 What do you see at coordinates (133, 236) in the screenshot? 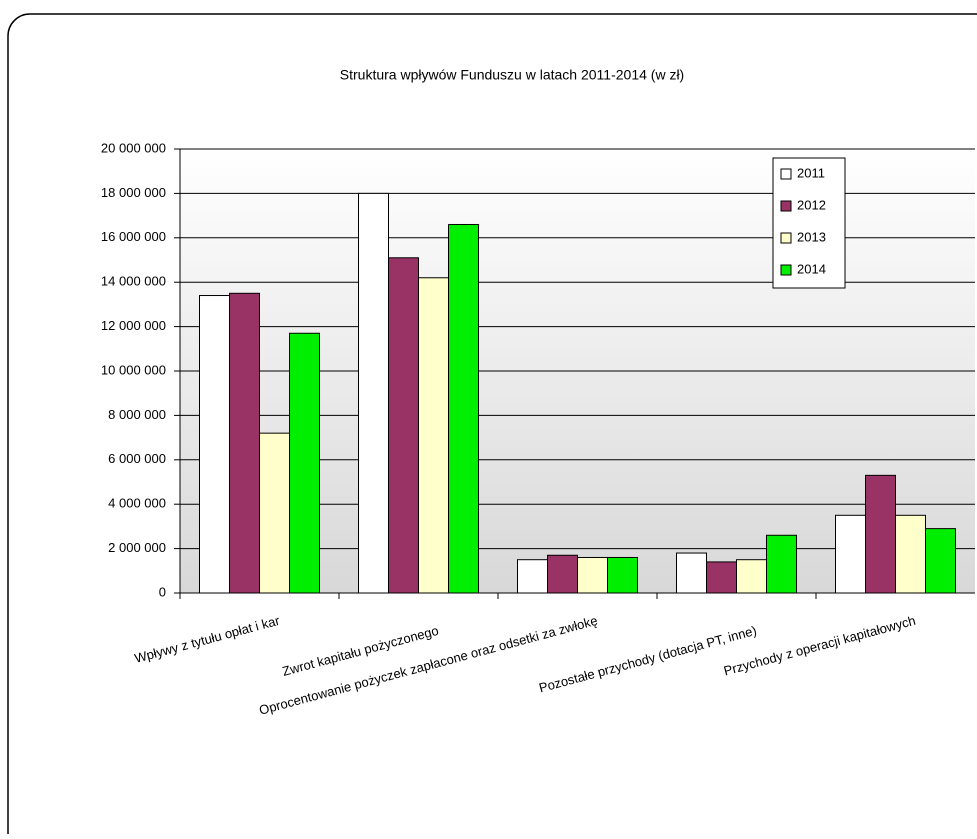
I see `y-tick-label: 16 000 000` at bounding box center [133, 236].